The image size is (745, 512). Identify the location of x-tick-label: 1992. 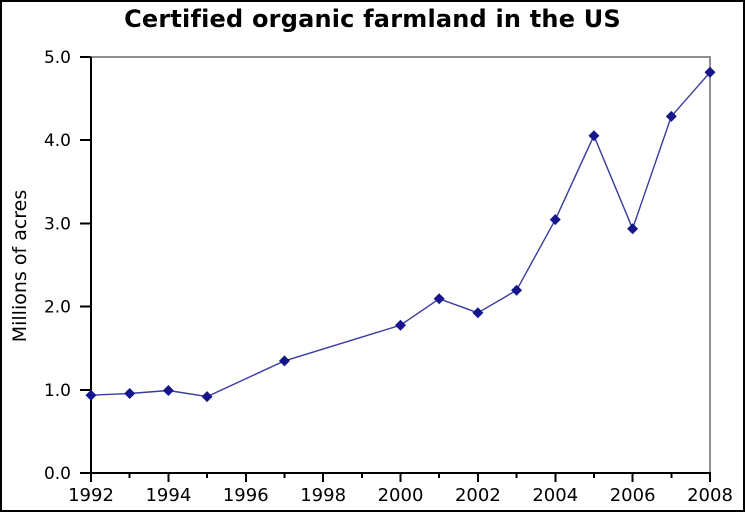
(91, 495).